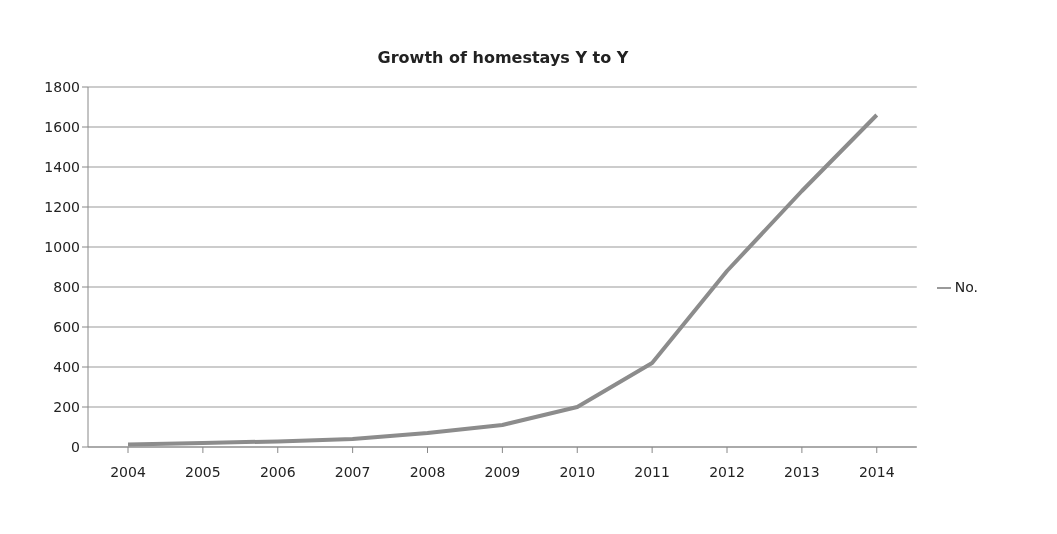 The width and height of the screenshot is (1057, 534). I want to click on x-tick-label: 2006, so click(277, 471).